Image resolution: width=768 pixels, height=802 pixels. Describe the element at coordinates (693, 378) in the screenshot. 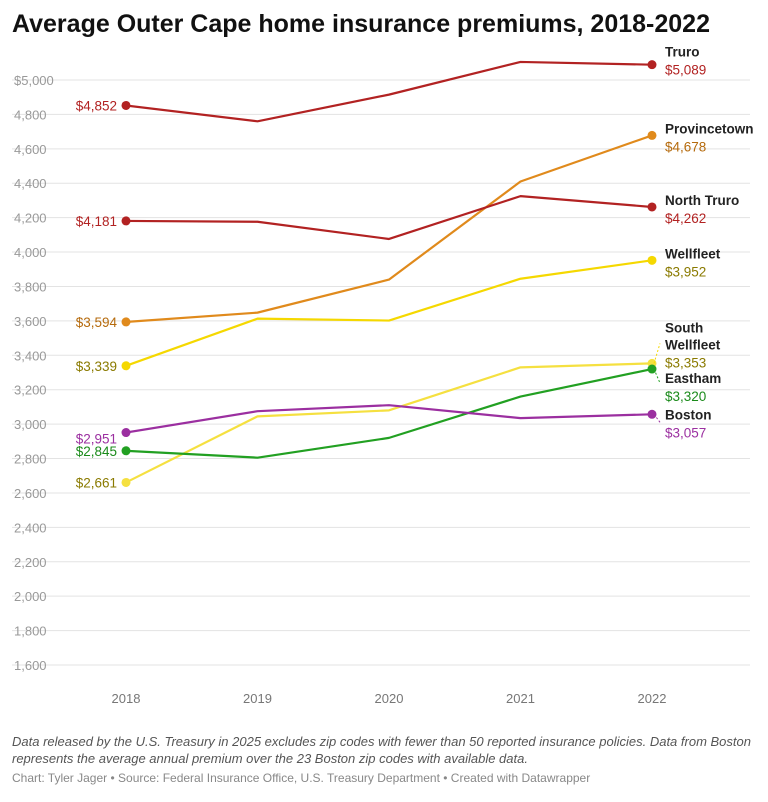

I see `series-name-label: Eastham` at that location.